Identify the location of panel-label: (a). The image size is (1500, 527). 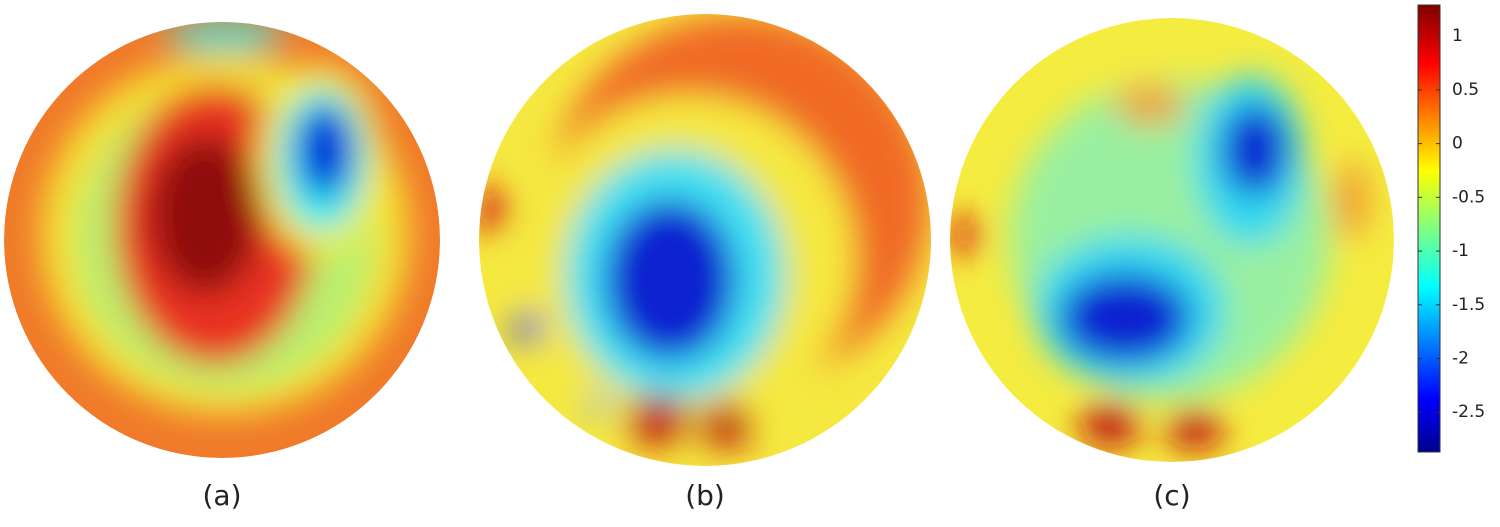
(221, 495).